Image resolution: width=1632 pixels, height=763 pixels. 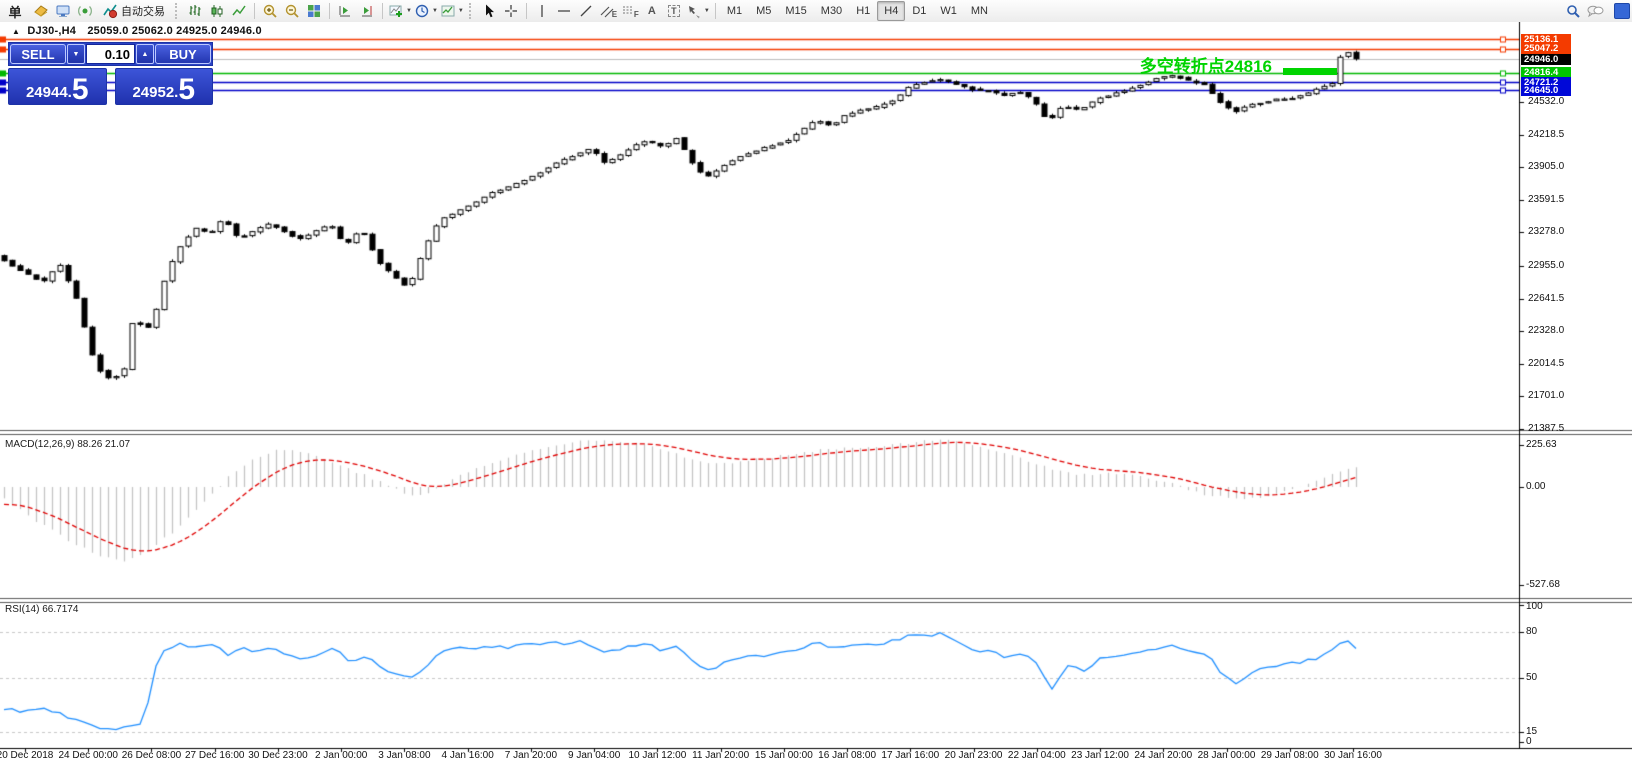 What do you see at coordinates (1546, 73) in the screenshot?
I see `price-tag-24816.4: 24816.4` at bounding box center [1546, 73].